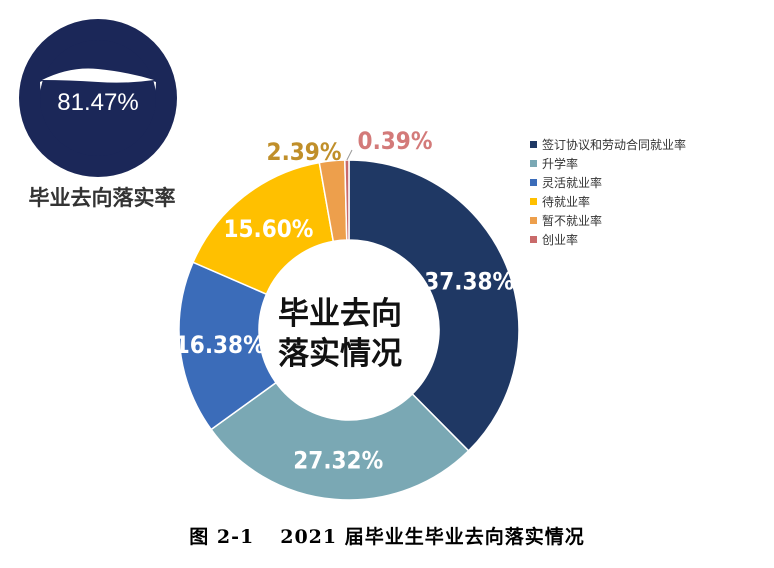 This screenshot has height=568, width=774. I want to click on legend-label-3: 灵活就业率, so click(572, 182).